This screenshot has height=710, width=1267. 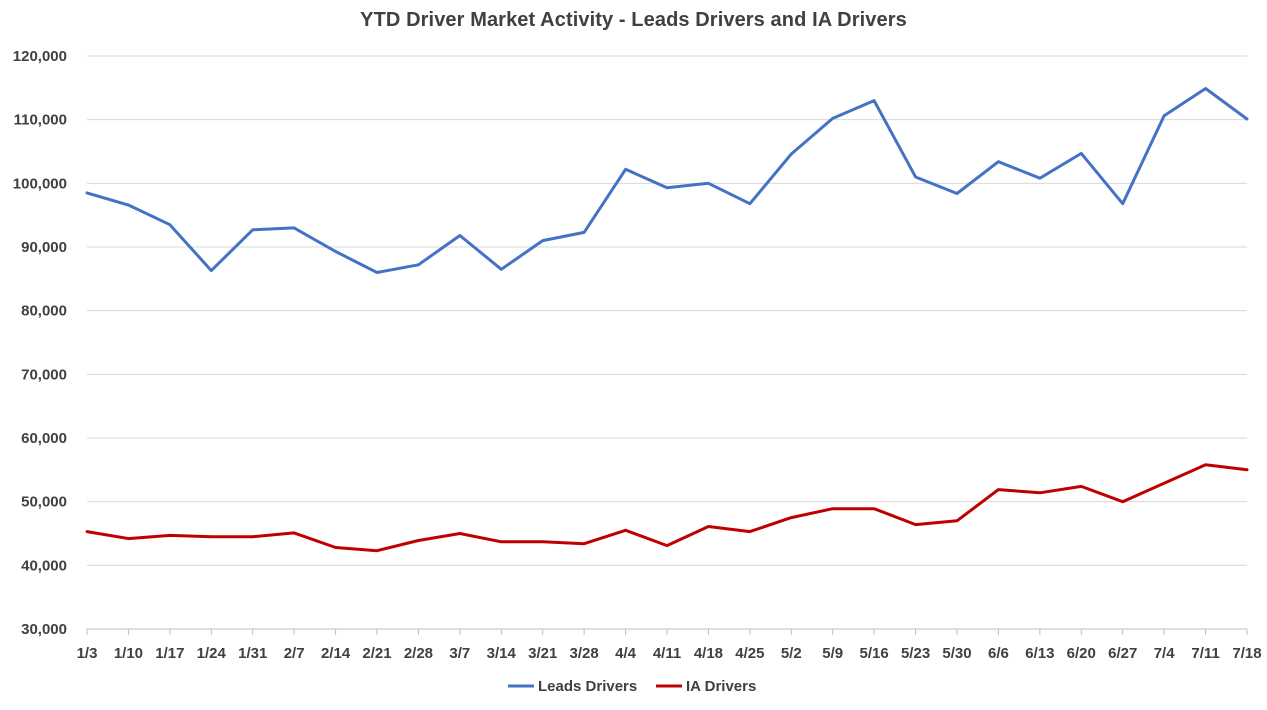 I want to click on y-tick-label: 70,000, so click(x=44, y=374).